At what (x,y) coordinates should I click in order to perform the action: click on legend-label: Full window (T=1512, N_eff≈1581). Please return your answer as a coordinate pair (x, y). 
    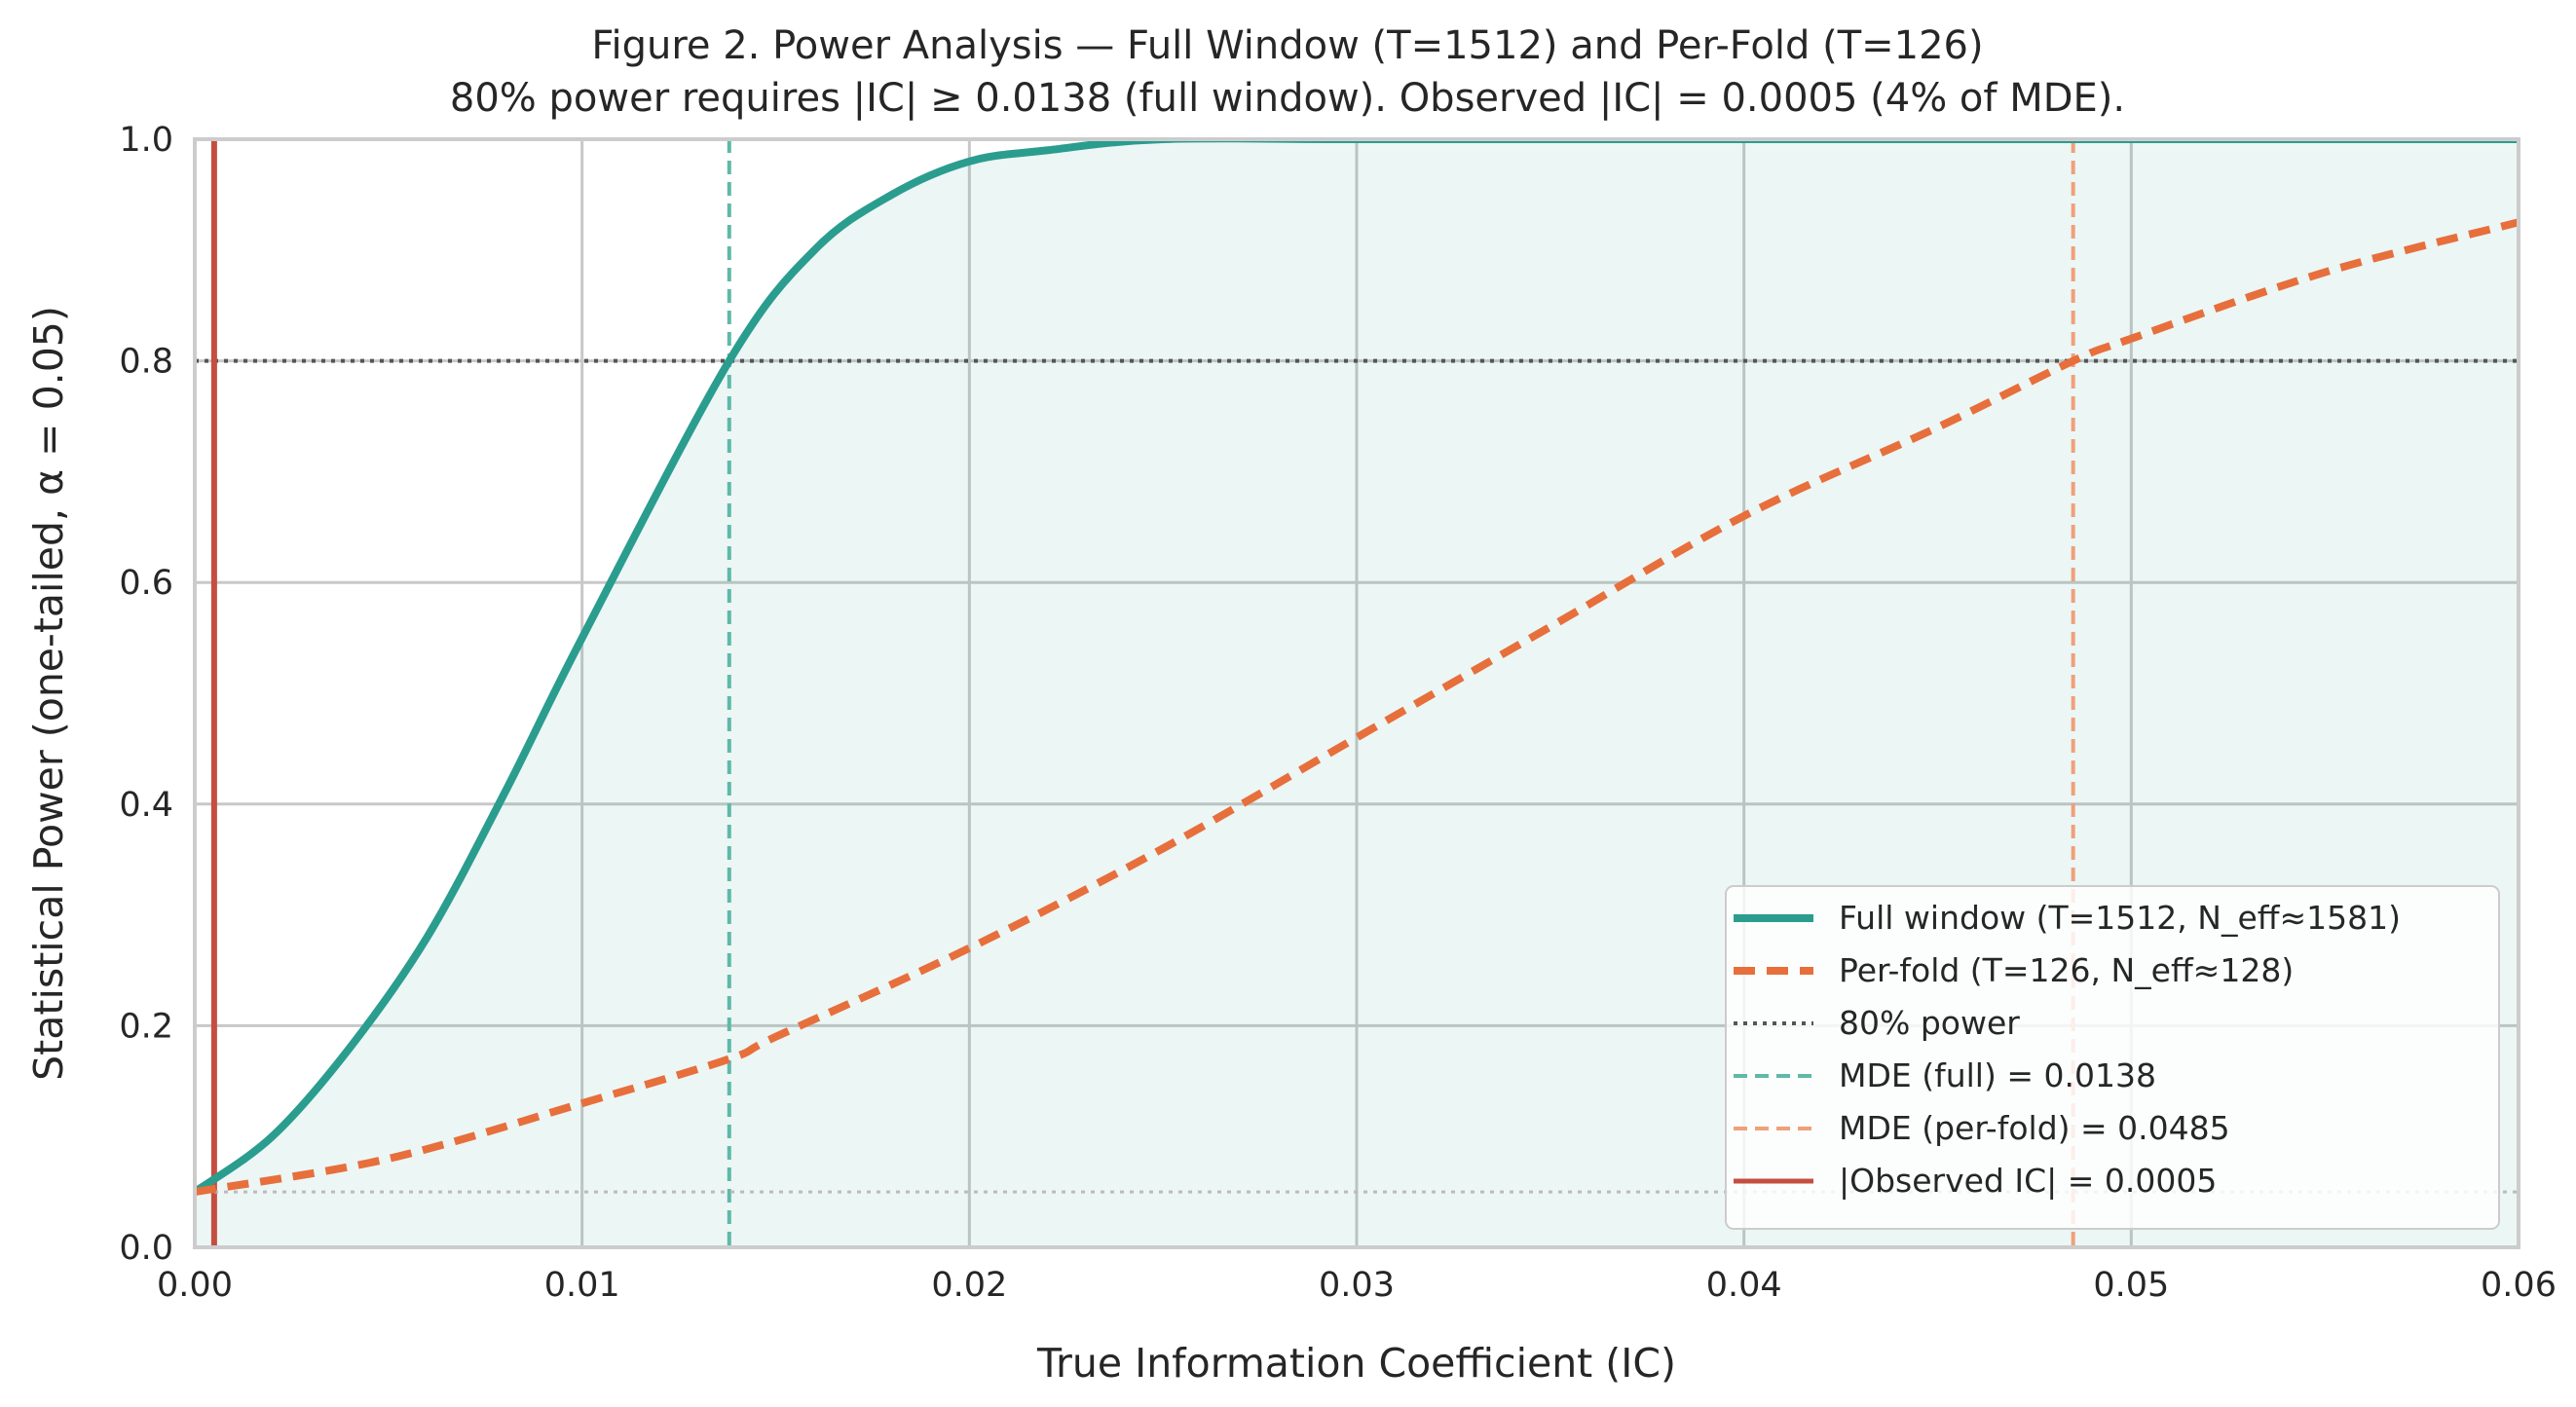
    Looking at the image, I should click on (2120, 918).